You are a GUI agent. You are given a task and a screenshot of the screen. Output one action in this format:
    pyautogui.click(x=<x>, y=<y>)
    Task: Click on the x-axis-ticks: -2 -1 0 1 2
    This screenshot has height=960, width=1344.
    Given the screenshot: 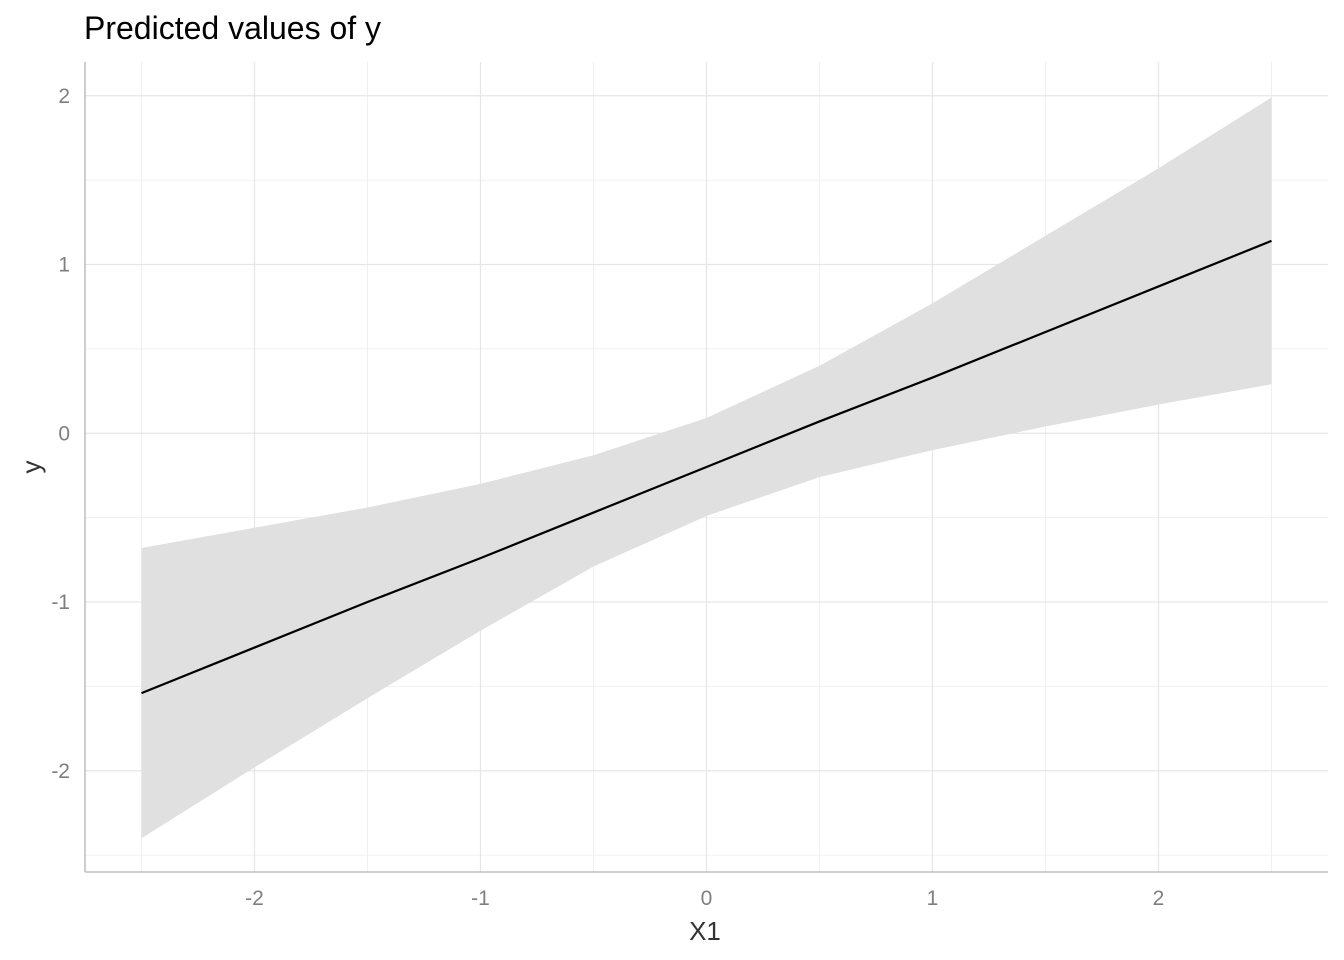 What is the action you would take?
    pyautogui.click(x=704, y=898)
    